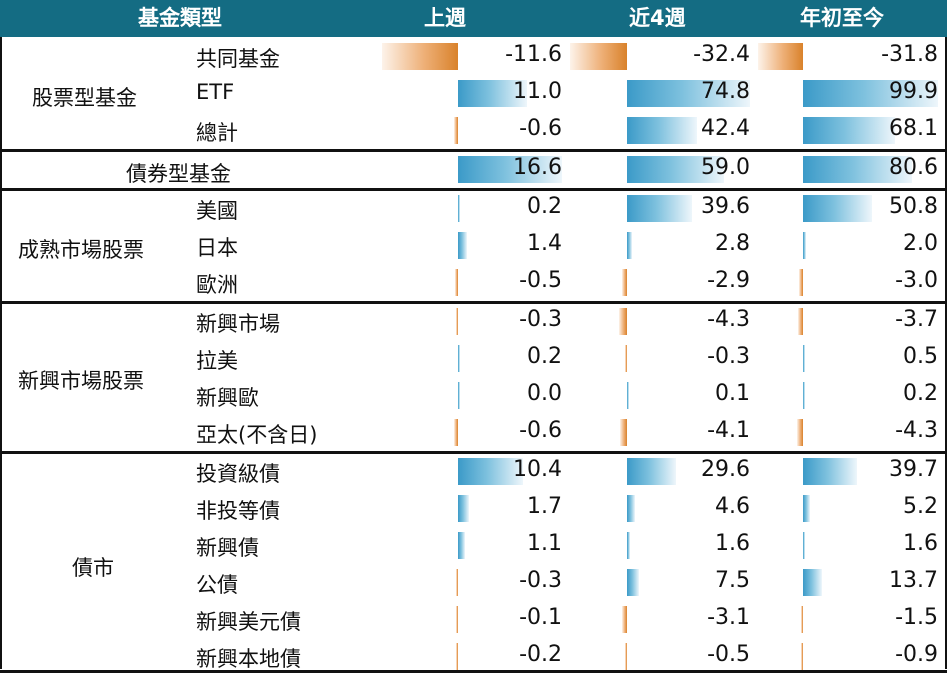  I want to click on value-label: 0.1, so click(732, 393).